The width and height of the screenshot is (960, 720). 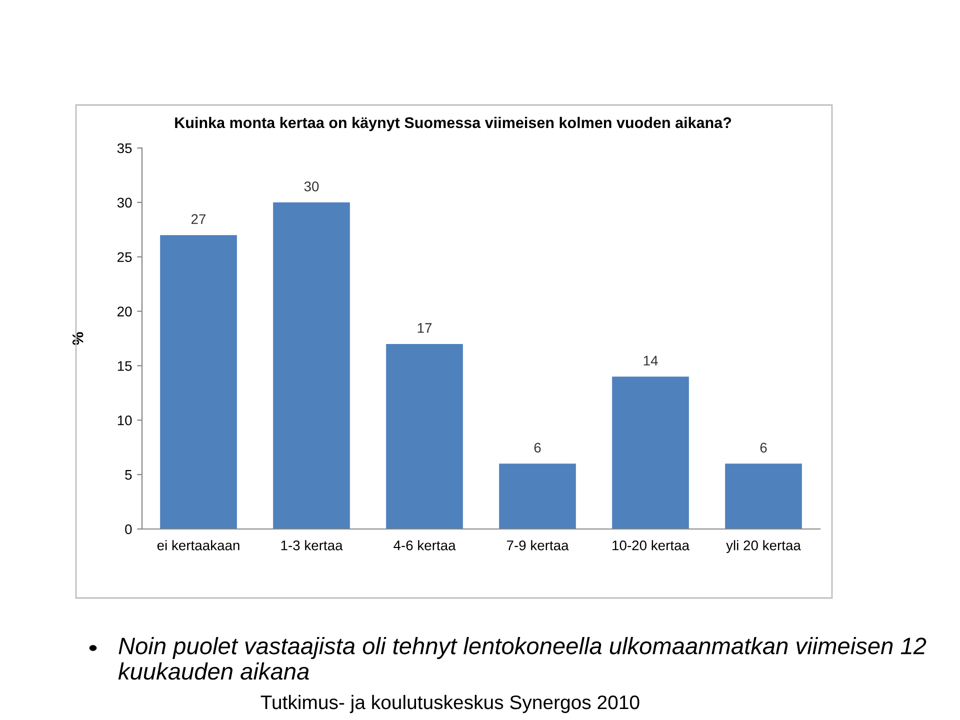 What do you see at coordinates (425, 545) in the screenshot?
I see `x-tick-label: 4-6 kertaa` at bounding box center [425, 545].